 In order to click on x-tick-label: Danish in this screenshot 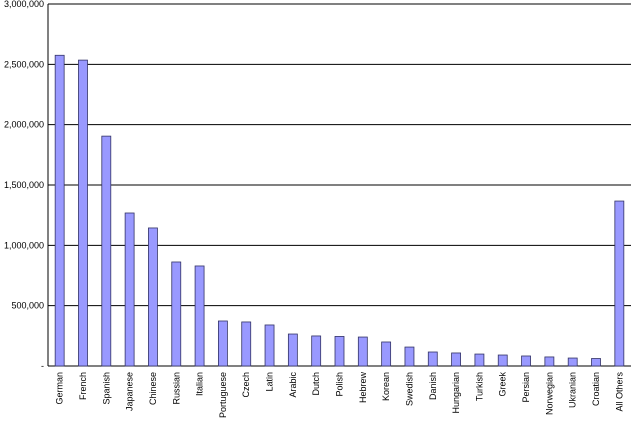, I will do `click(433, 386)`.